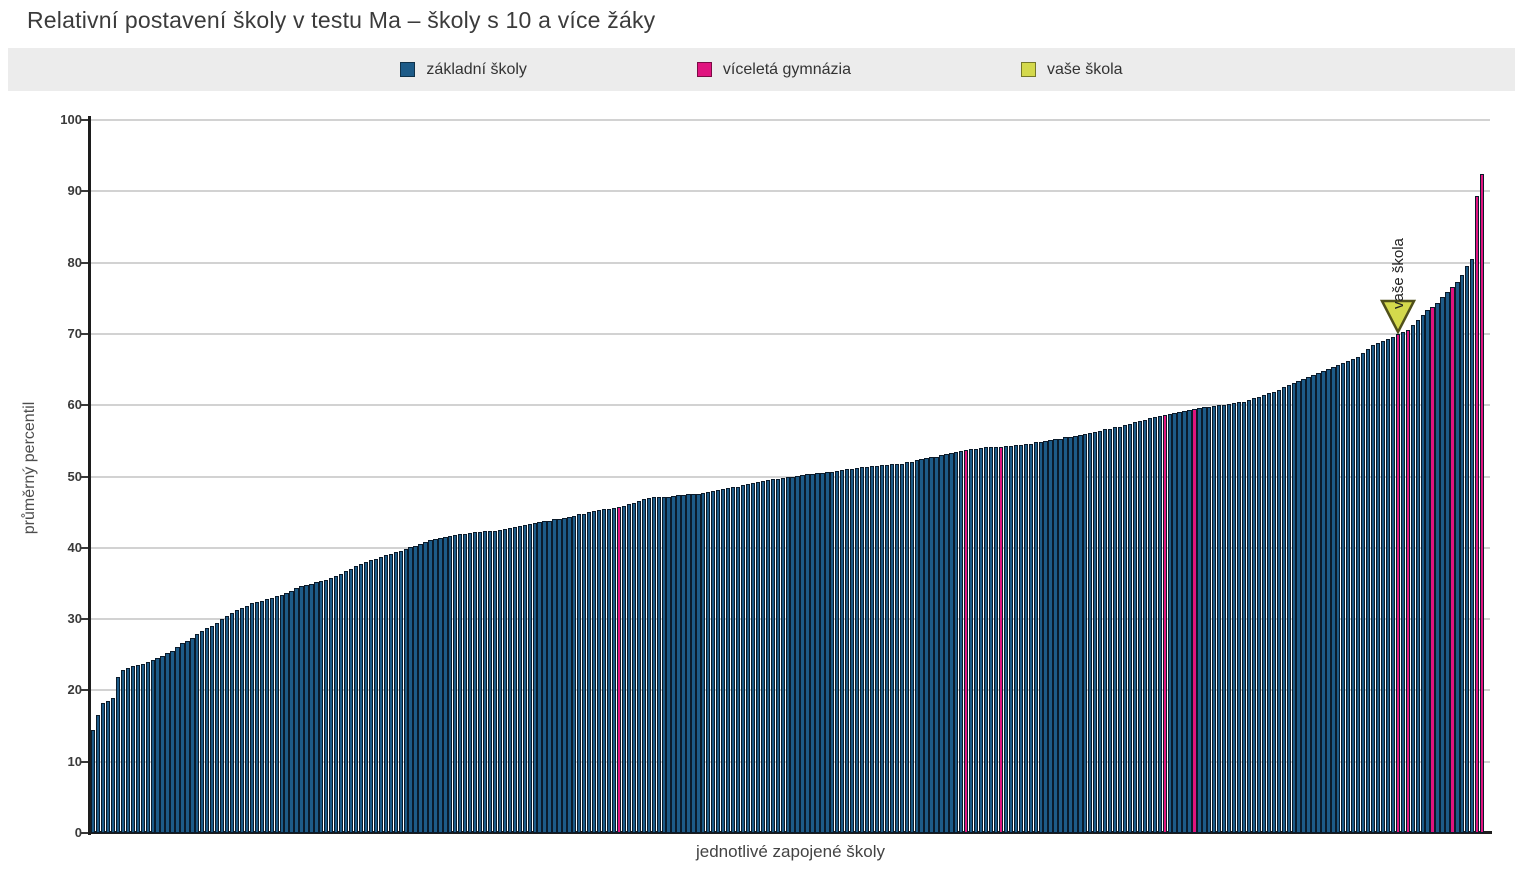  Describe the element at coordinates (1398, 316) in the screenshot. I see `your-school-marker-icon` at that location.